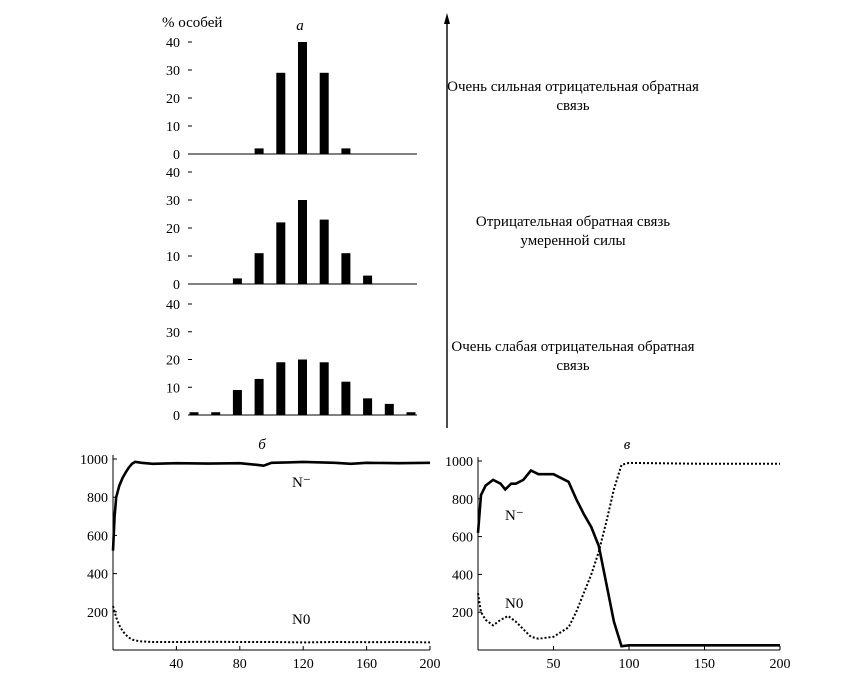 The height and width of the screenshot is (679, 862). Describe the element at coordinates (262, 445) in the screenshot. I see `panel-b-letter: б` at that location.